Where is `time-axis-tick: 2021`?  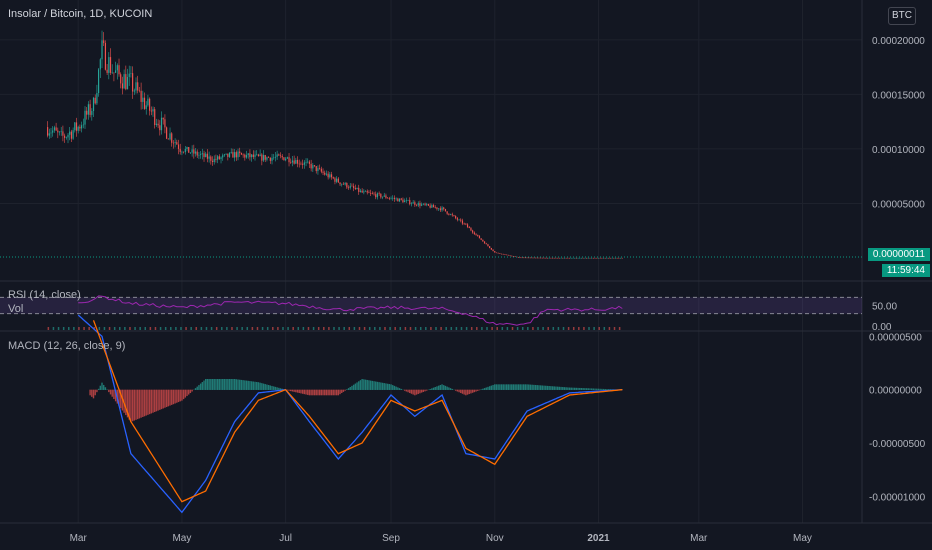 time-axis-tick: 2021 is located at coordinates (598, 538).